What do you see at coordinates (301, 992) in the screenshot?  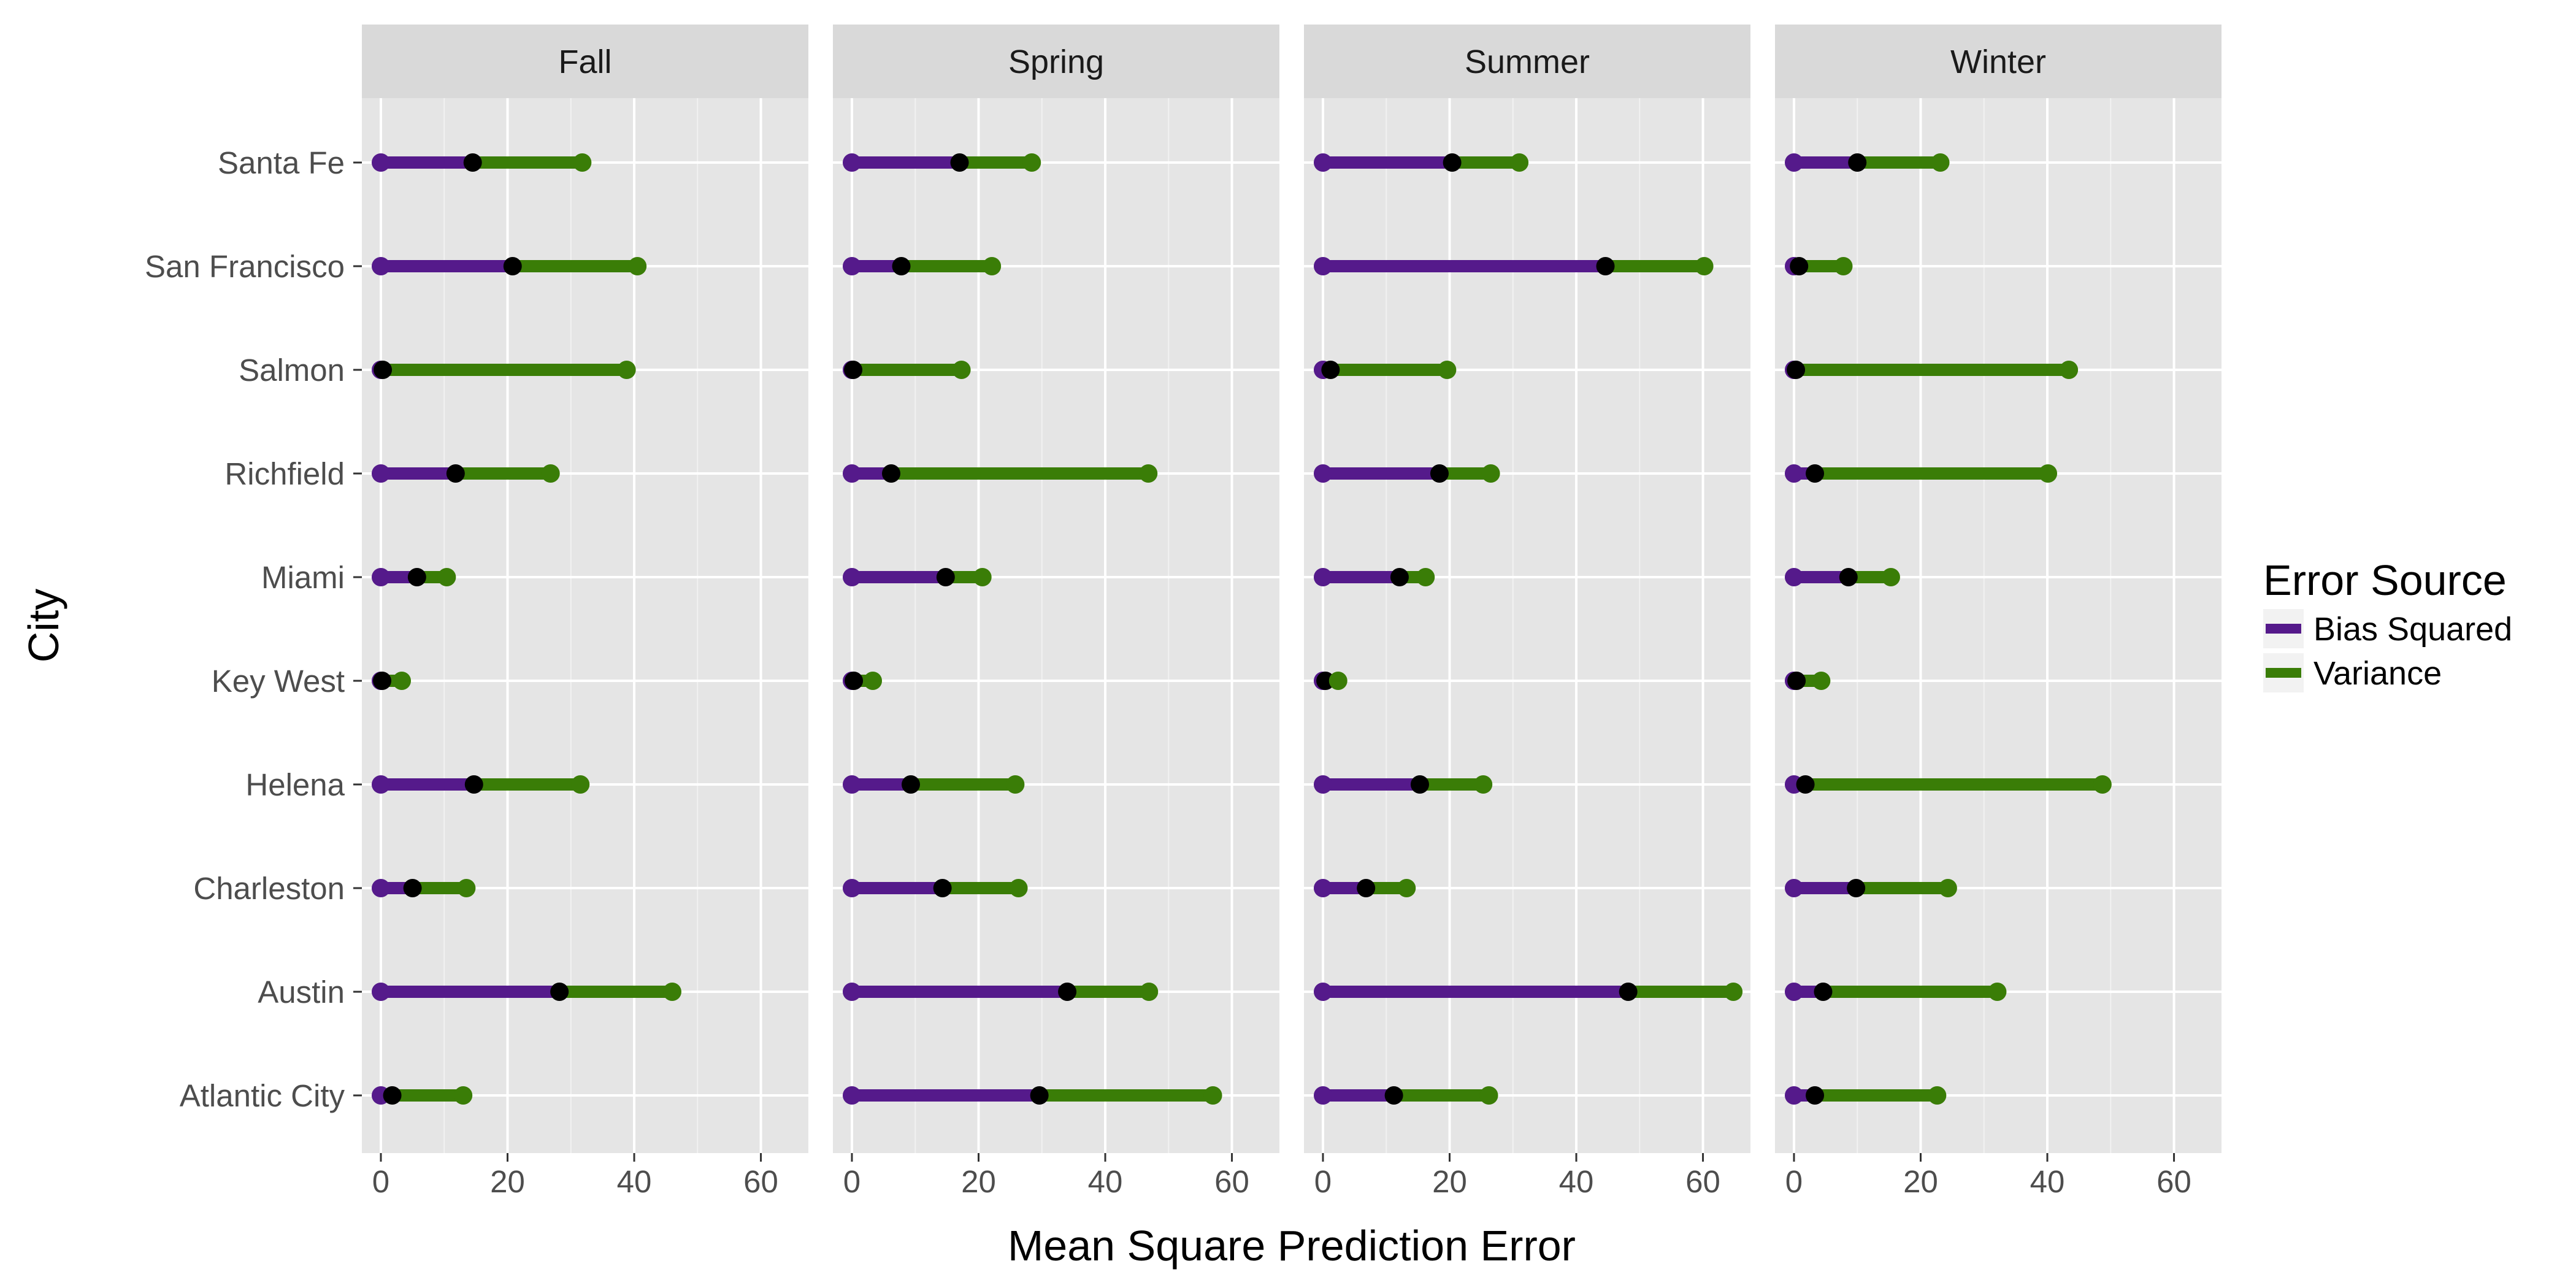 I see `y-tick-label: Austin` at bounding box center [301, 992].